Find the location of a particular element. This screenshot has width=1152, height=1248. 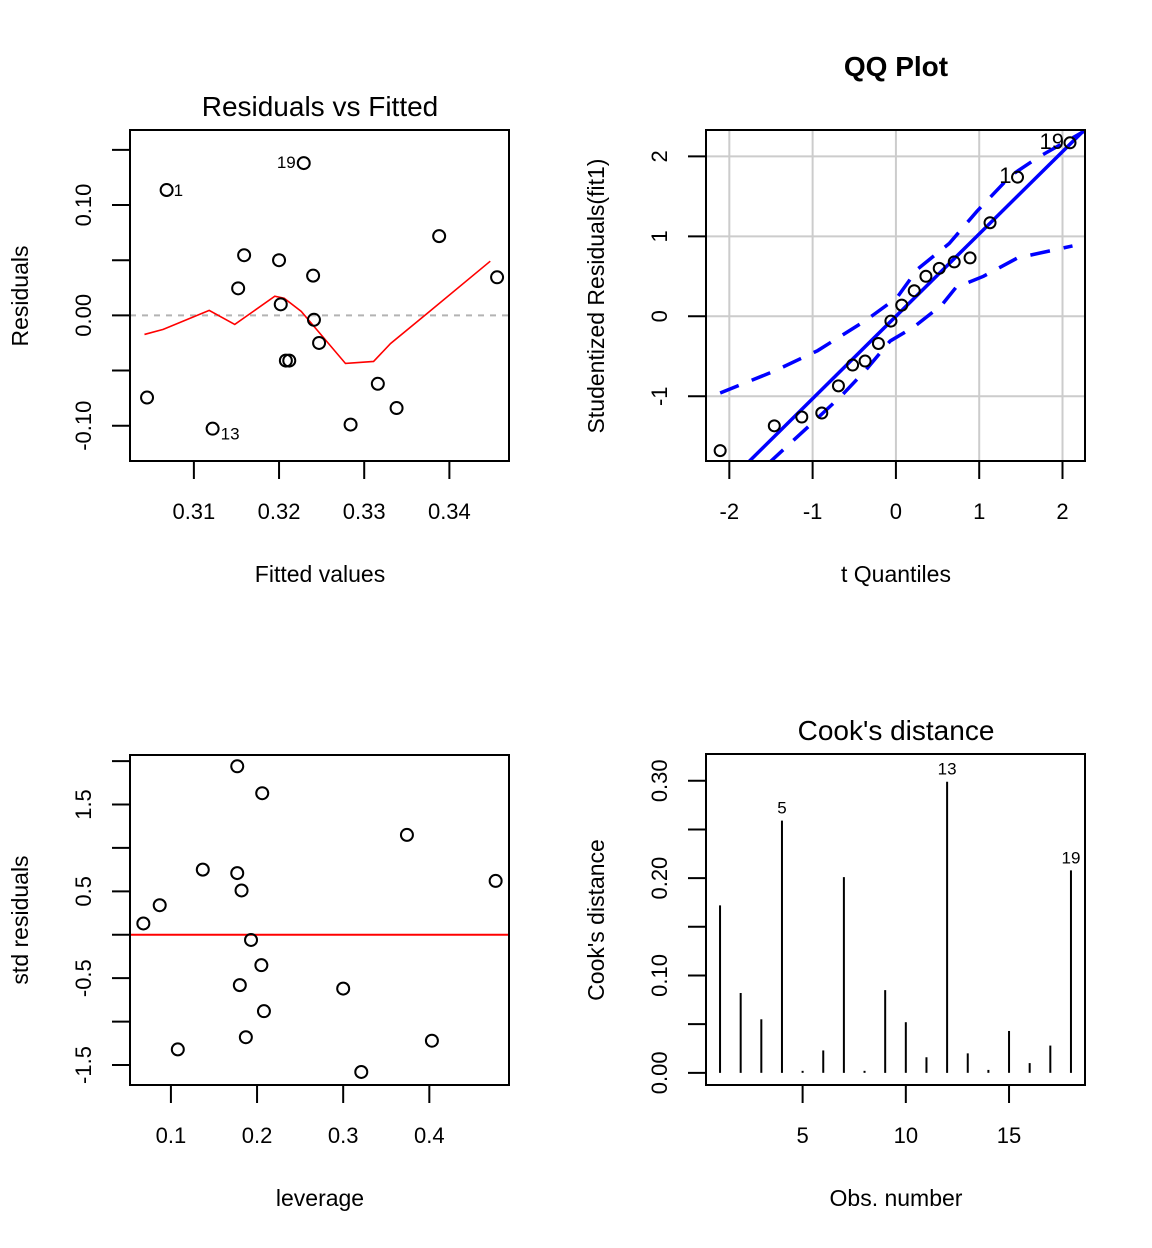

y-axis-title: Studentized Residuals(fit1) is located at coordinates (596, 296).